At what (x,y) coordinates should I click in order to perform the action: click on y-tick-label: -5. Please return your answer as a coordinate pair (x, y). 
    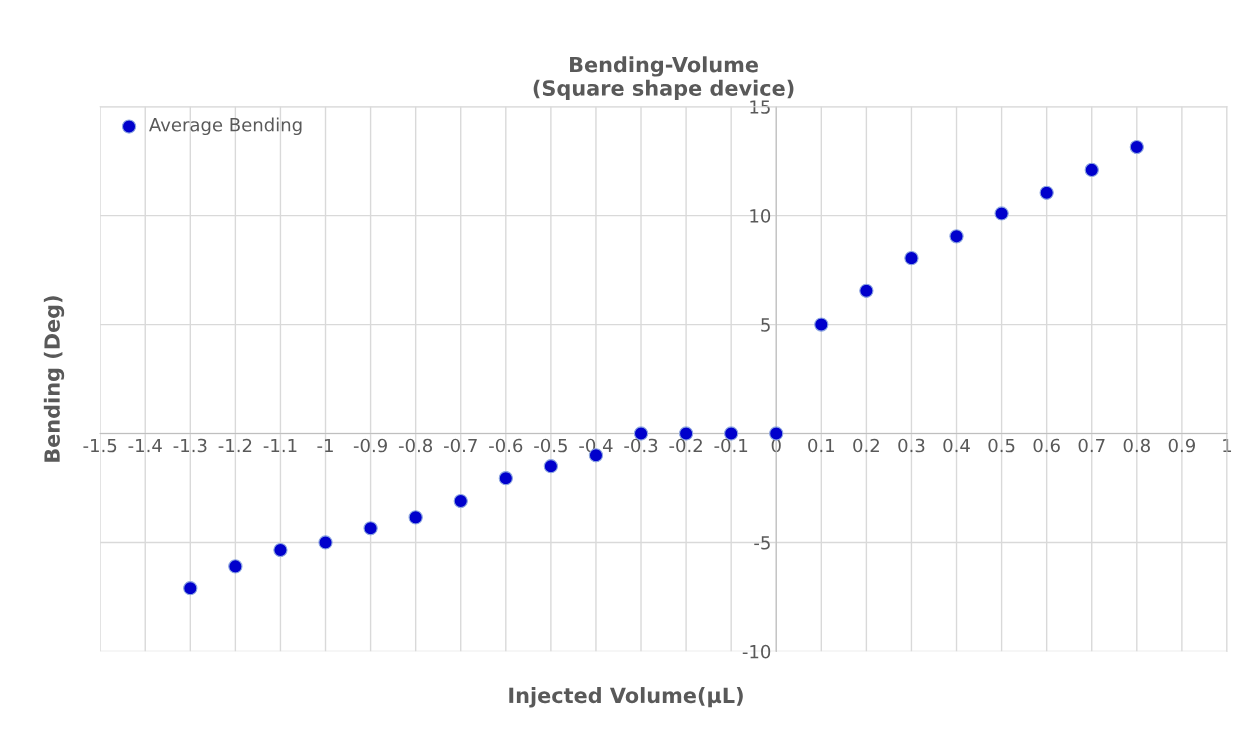
    Looking at the image, I should click on (762, 543).